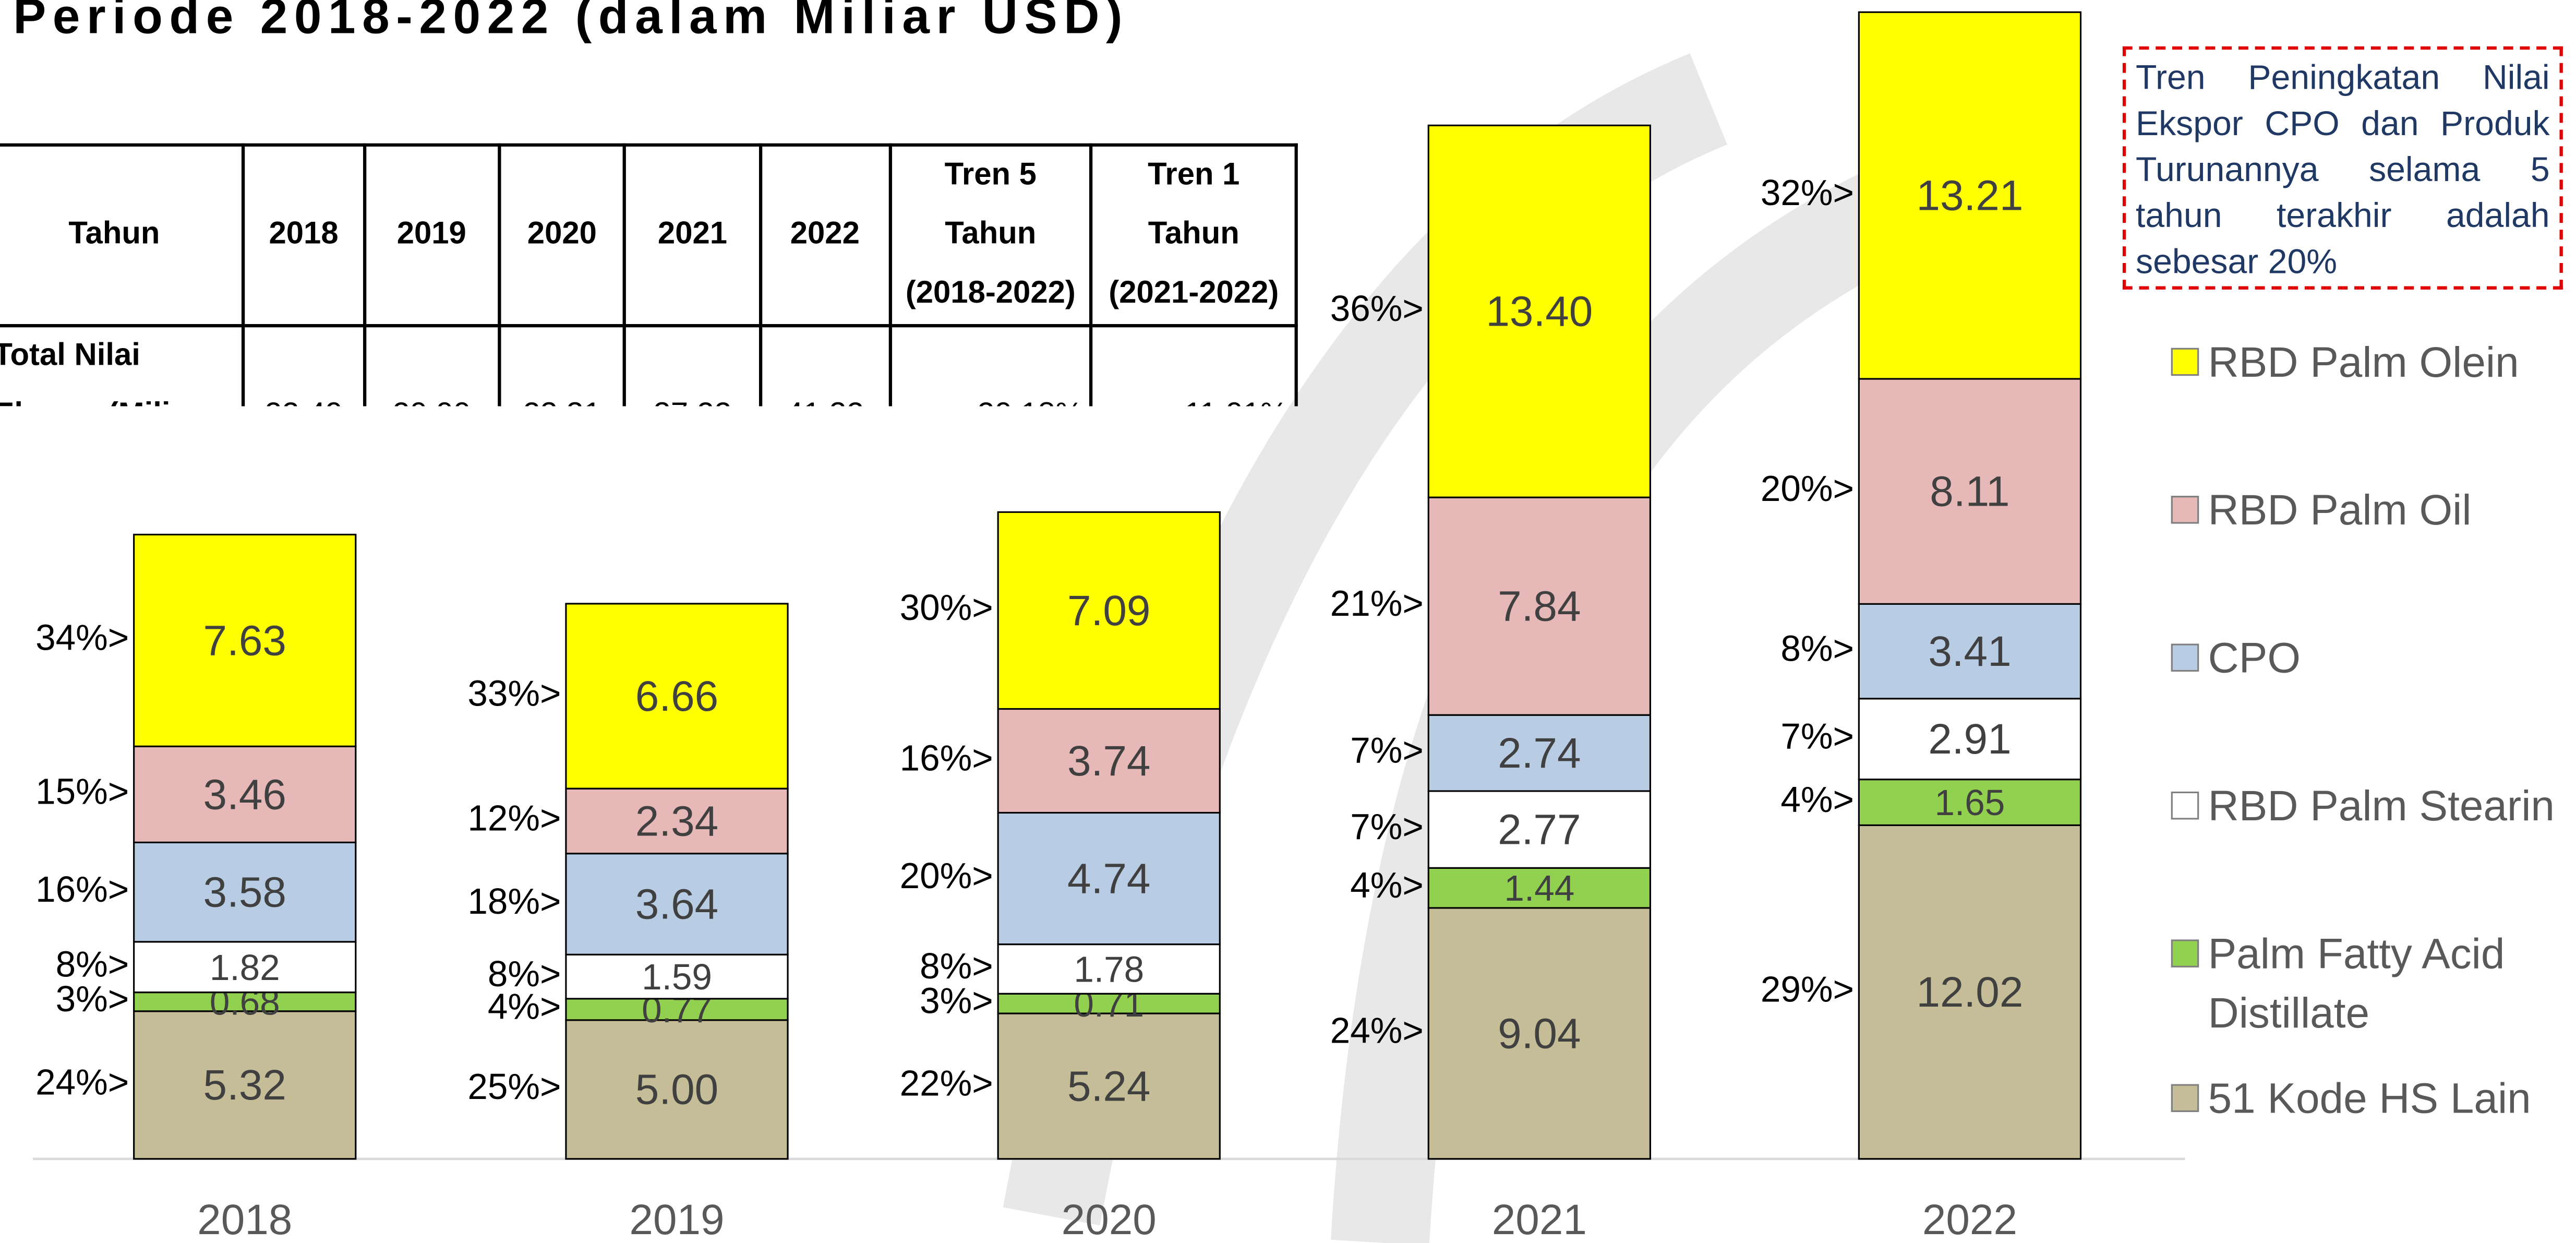 Image resolution: width=2576 pixels, height=1243 pixels. What do you see at coordinates (562, 365) in the screenshot?
I see `table-cell: 23.31` at bounding box center [562, 365].